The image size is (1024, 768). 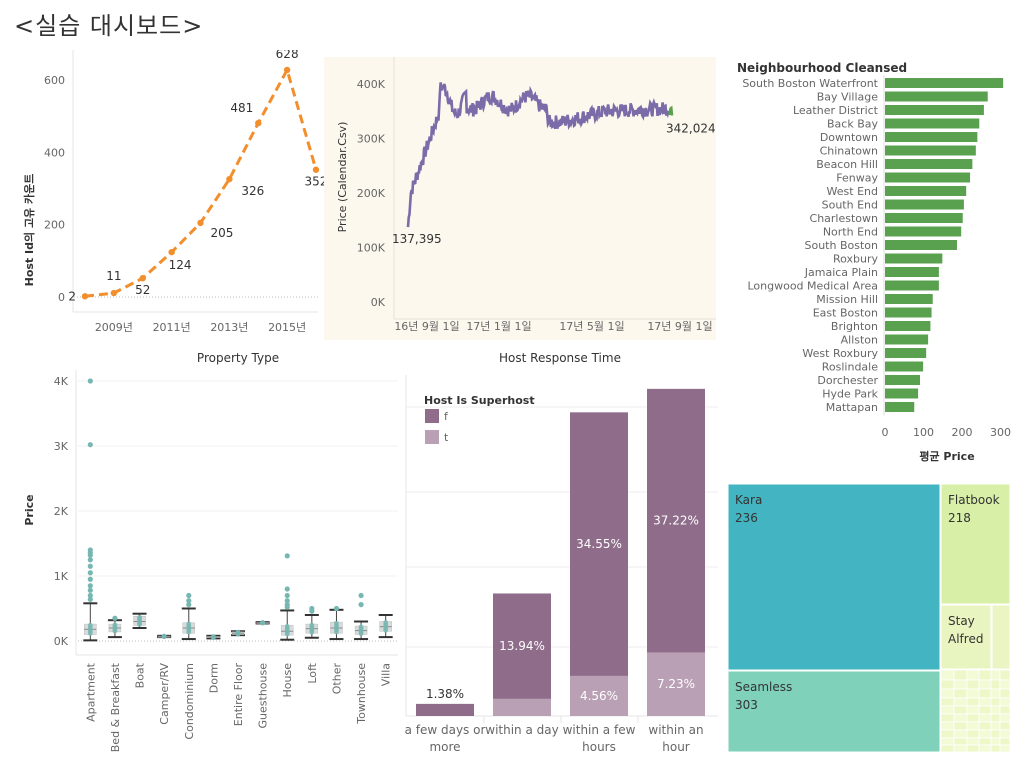 What do you see at coordinates (371, 138) in the screenshot?
I see `y-tick-label: 300K` at bounding box center [371, 138].